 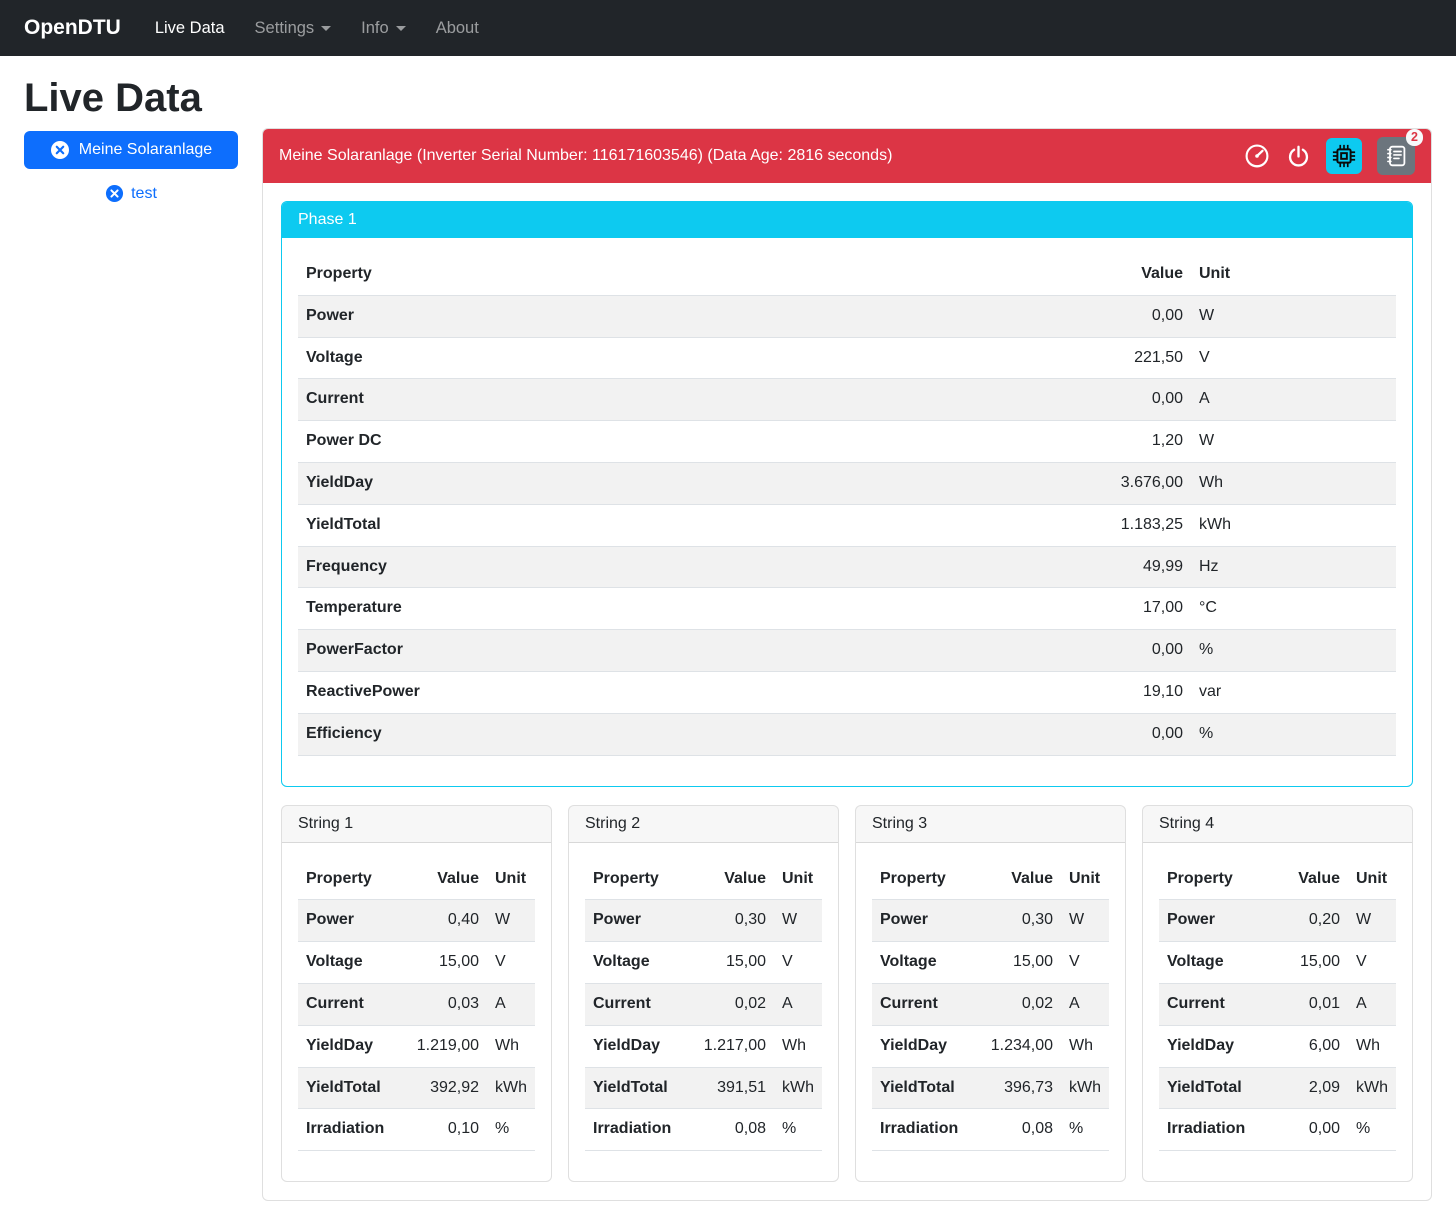 What do you see at coordinates (400, 28) in the screenshot?
I see `chevron-down-icon` at bounding box center [400, 28].